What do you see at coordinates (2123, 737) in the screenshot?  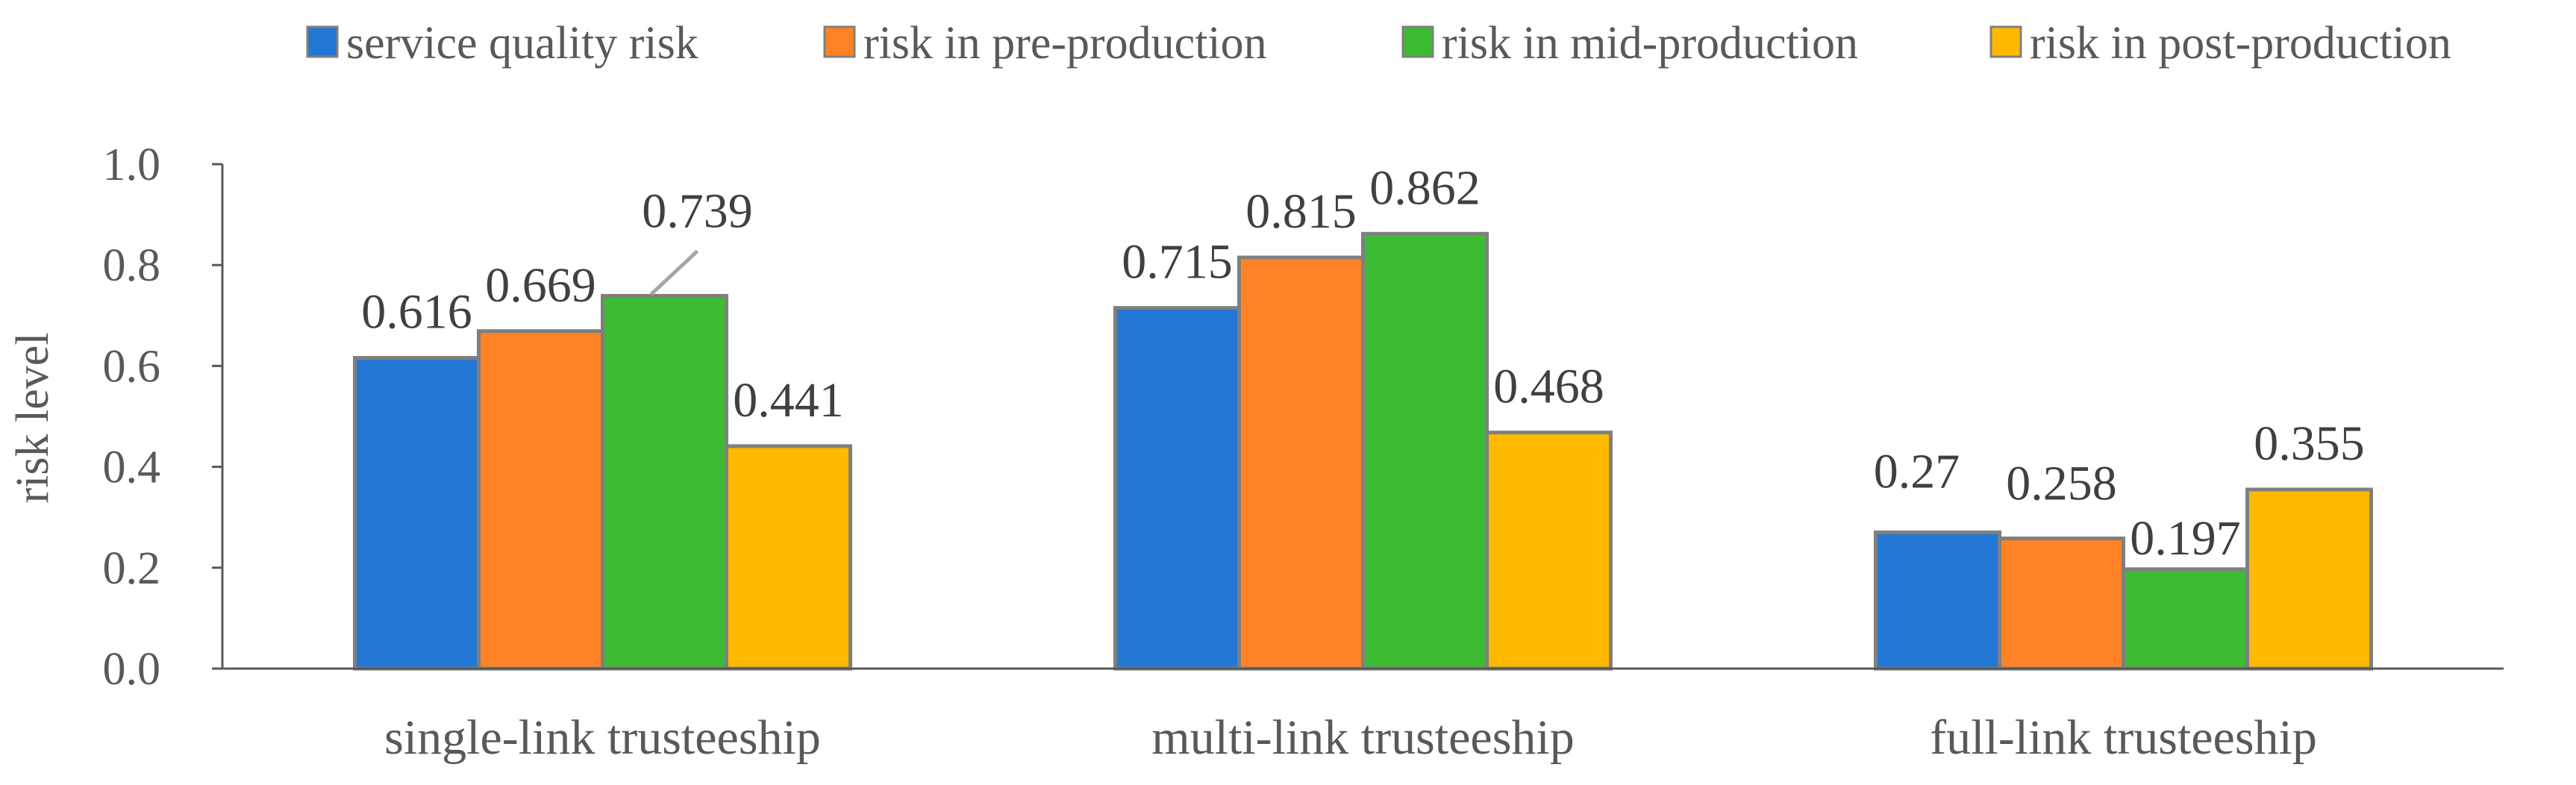 I see `category-label: full-link trusteeship` at bounding box center [2123, 737].